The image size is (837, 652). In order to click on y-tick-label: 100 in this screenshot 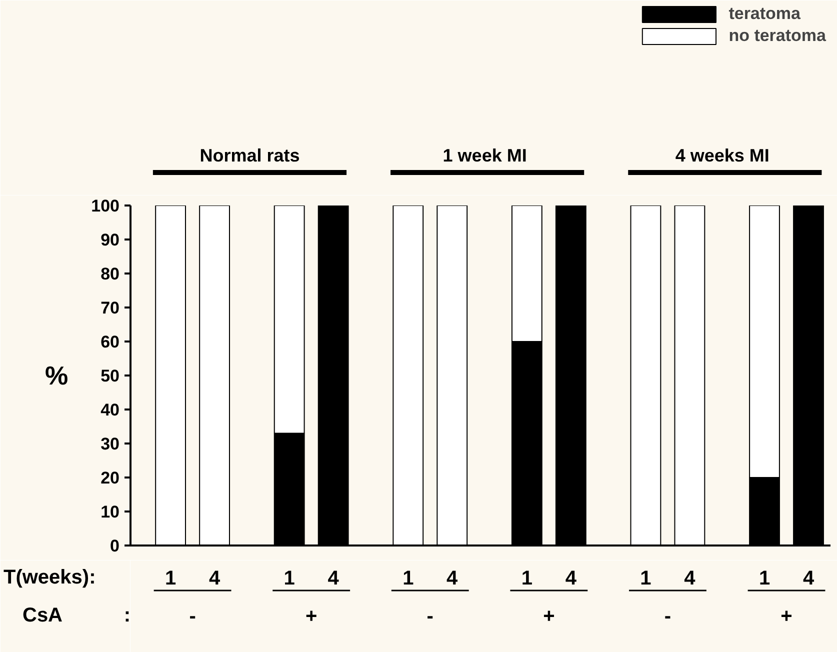, I will do `click(105, 206)`.